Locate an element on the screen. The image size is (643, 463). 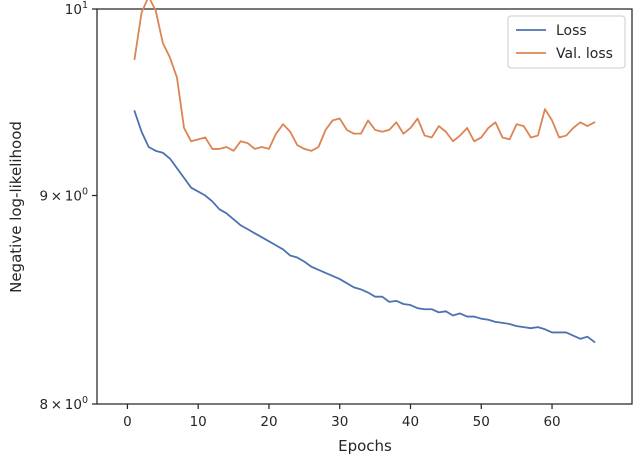
y-axis-label: Negative log-likelihood is located at coordinates (16, 207).